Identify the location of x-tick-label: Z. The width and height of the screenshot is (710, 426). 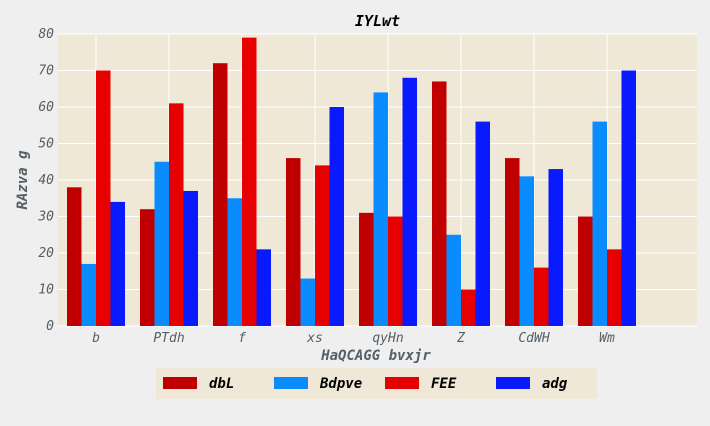
(461, 338).